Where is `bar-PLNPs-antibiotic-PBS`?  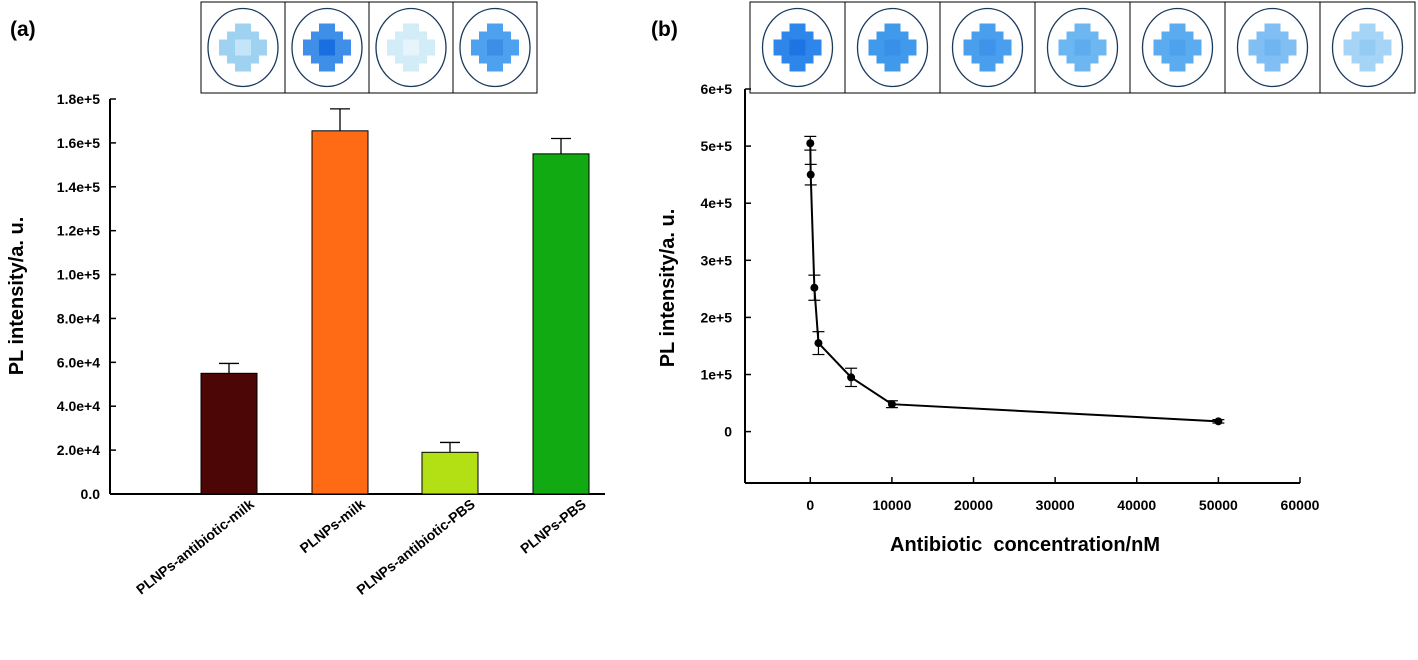 bar-PLNPs-antibiotic-PBS is located at coordinates (450, 473).